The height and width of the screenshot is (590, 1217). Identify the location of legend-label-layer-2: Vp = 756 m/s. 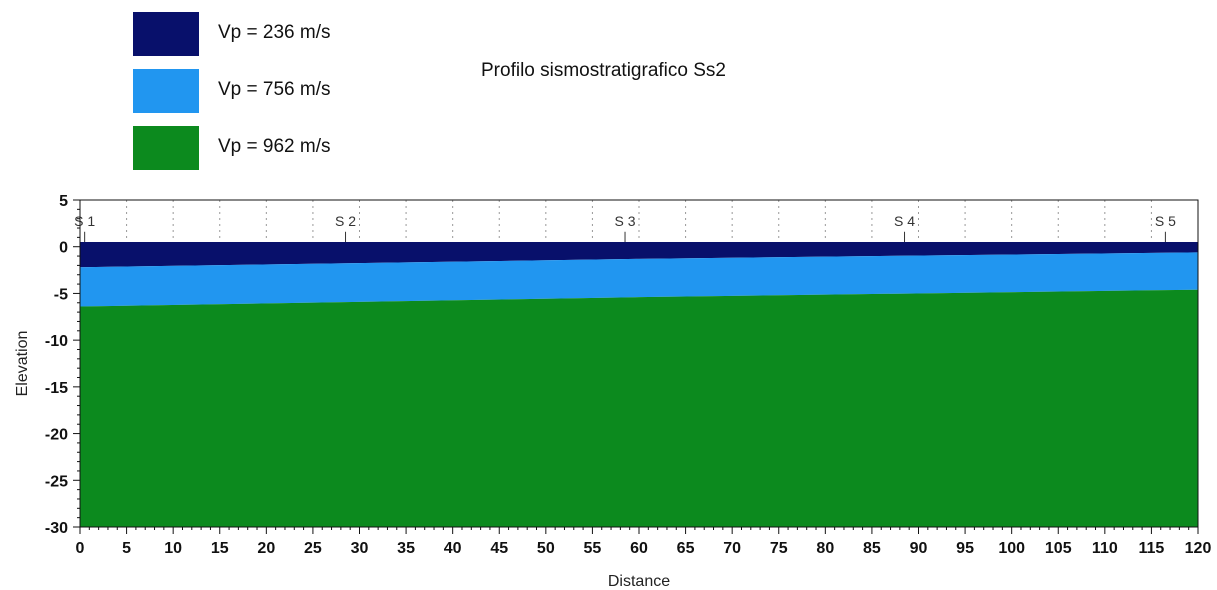
(274, 89).